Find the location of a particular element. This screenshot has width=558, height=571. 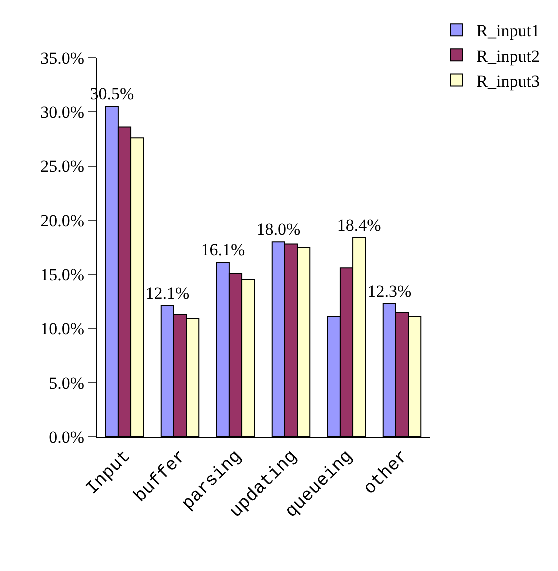

y-tick-label: 15.0% is located at coordinates (62, 275).